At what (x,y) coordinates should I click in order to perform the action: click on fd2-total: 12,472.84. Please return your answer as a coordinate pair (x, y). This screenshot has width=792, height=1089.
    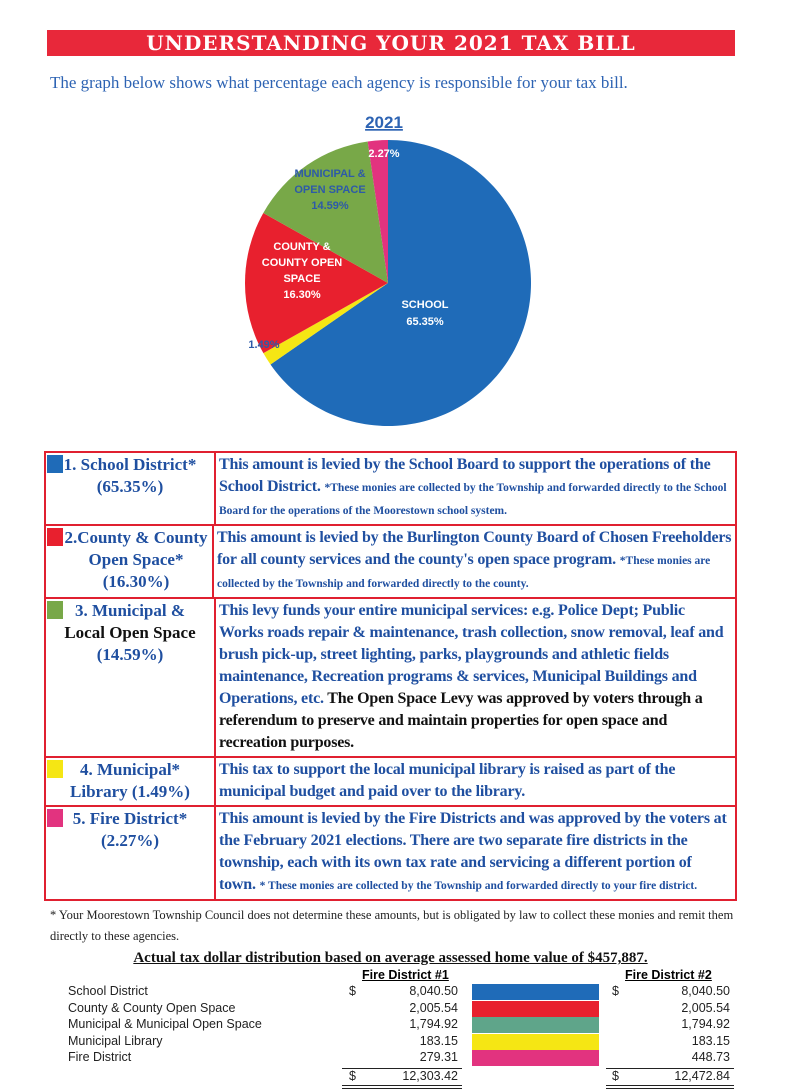
    Looking at the image, I should click on (702, 1075).